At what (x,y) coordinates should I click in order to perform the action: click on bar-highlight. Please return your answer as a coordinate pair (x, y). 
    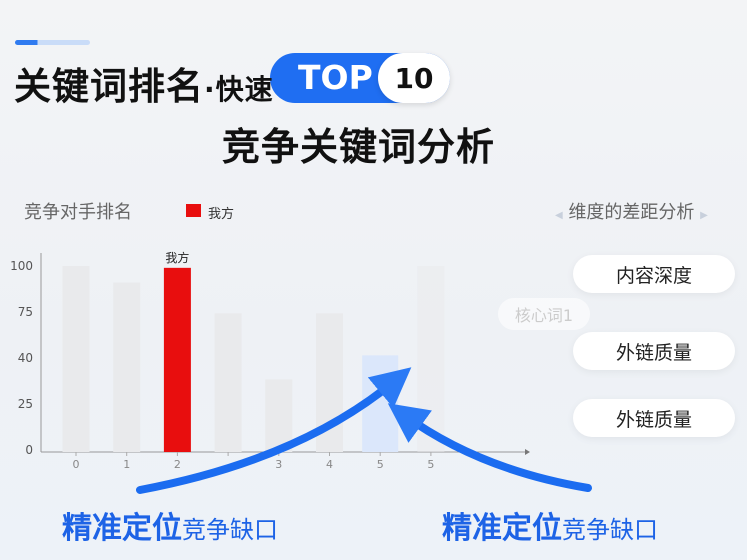
    Looking at the image, I should click on (177, 359).